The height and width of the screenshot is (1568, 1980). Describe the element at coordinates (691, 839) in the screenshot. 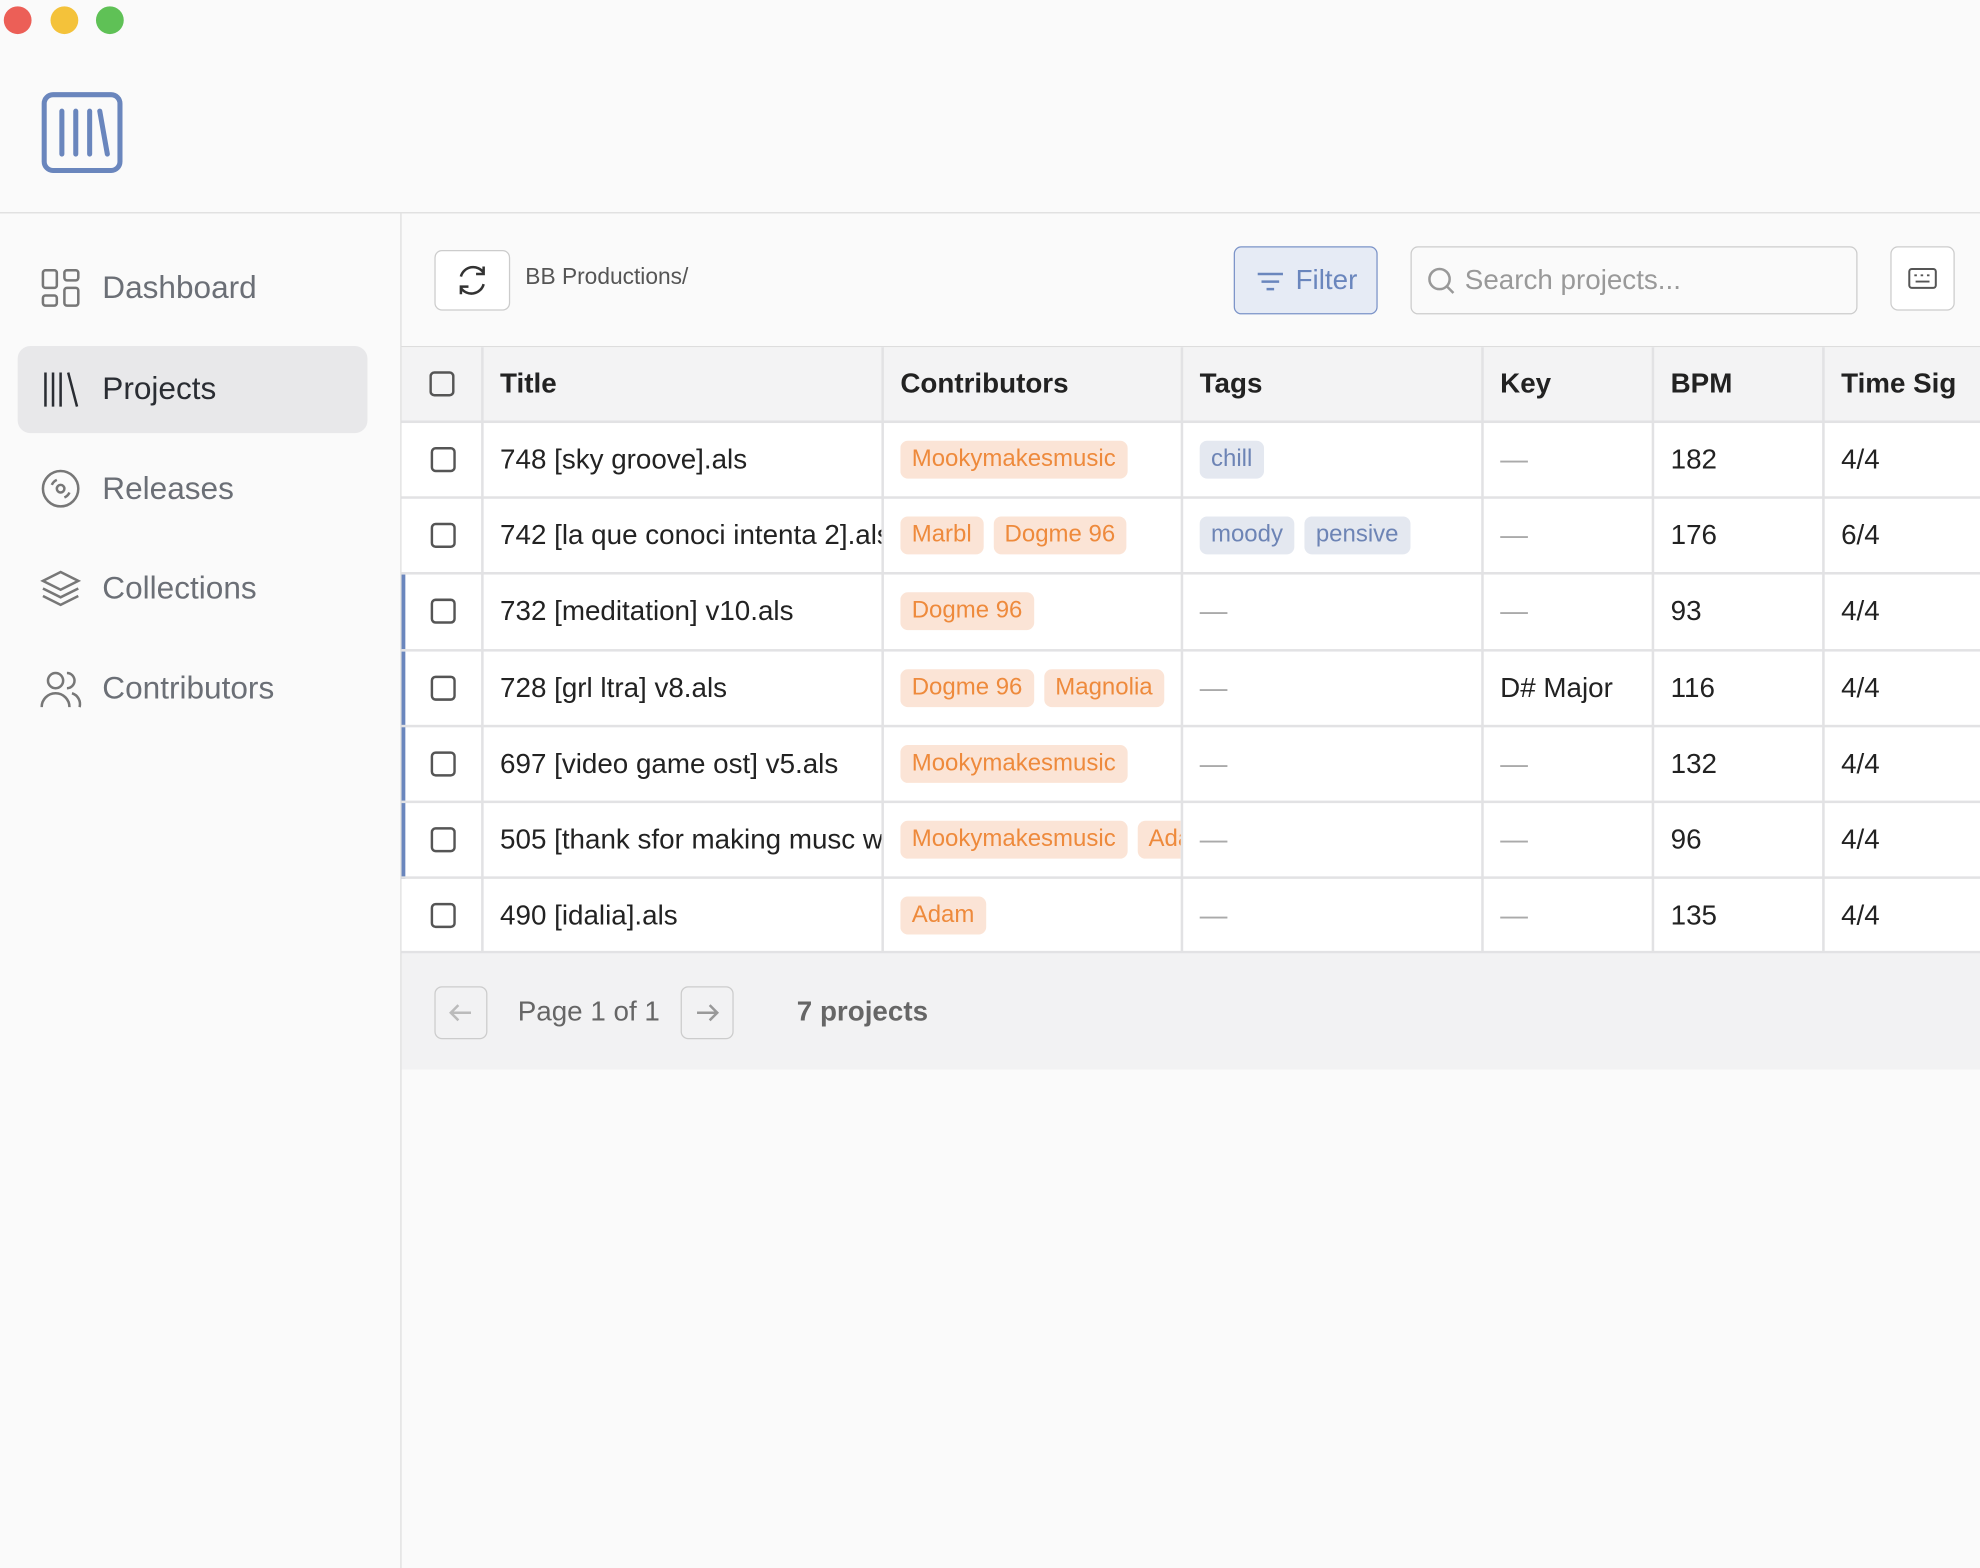

I see `title-cell: 505 [thank sfor making musc w` at that location.